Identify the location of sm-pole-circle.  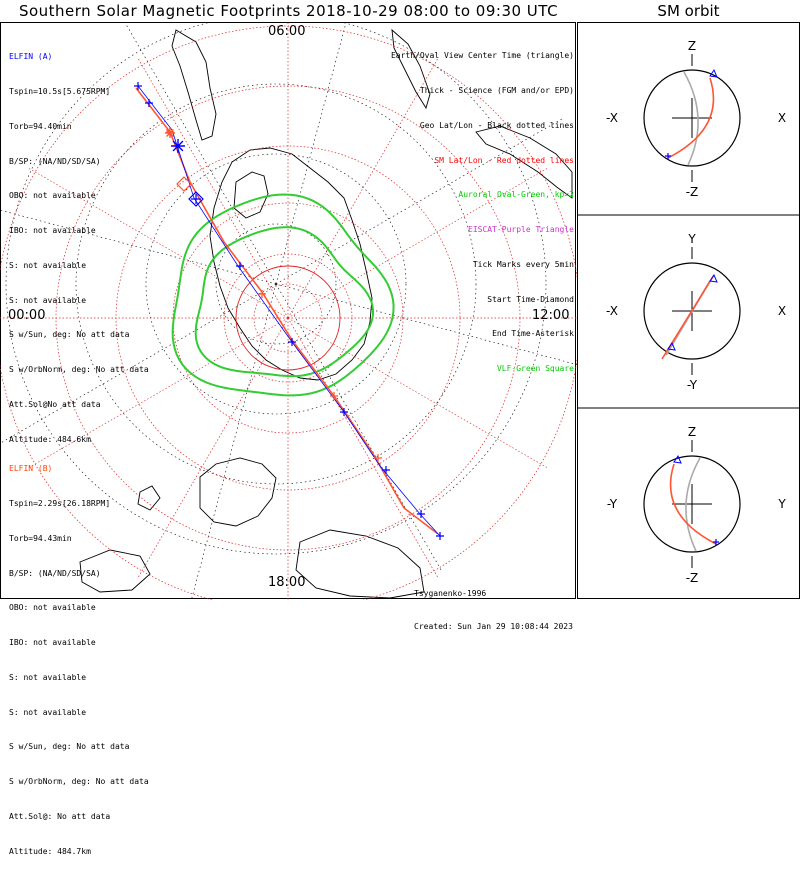
(288, 318).